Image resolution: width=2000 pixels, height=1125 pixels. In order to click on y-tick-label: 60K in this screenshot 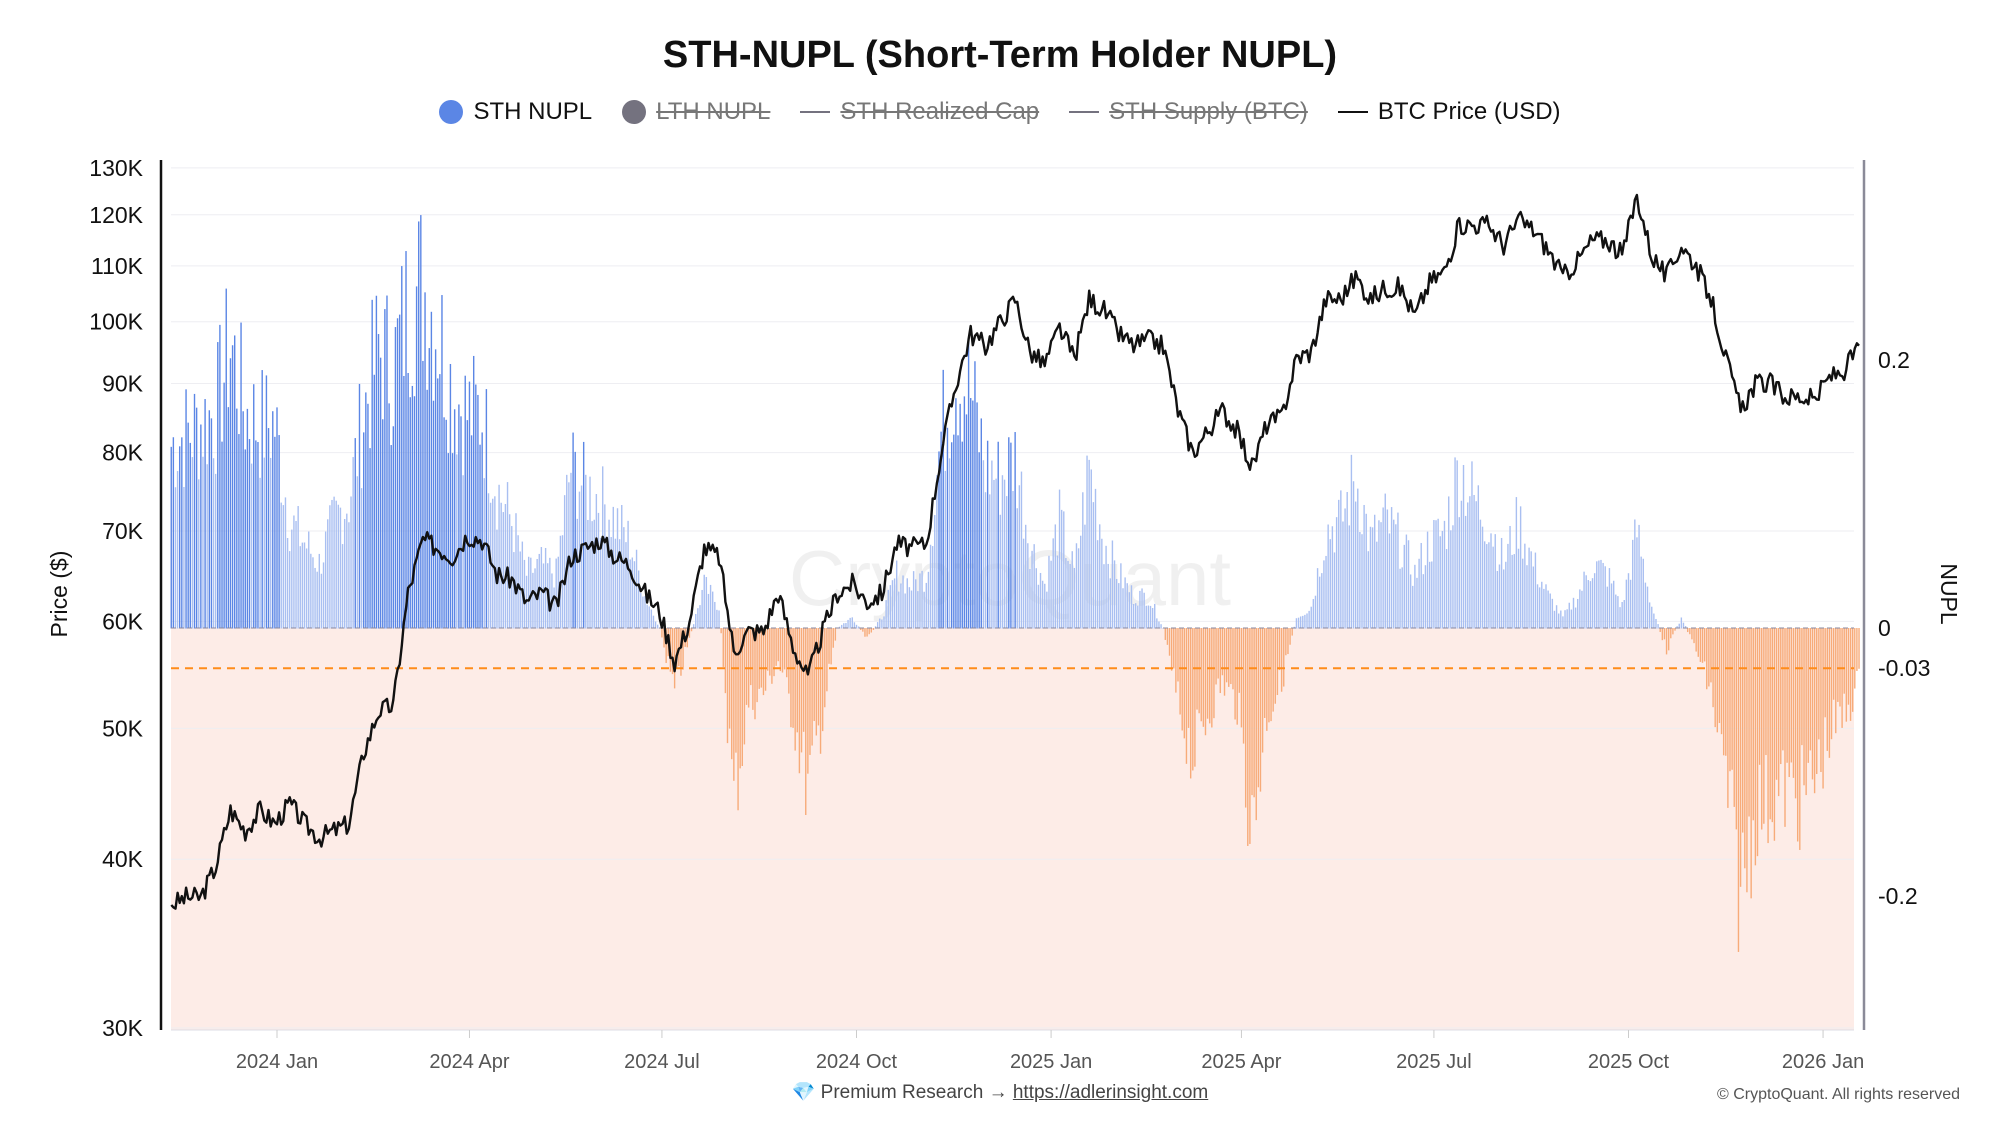, I will do `click(123, 621)`.